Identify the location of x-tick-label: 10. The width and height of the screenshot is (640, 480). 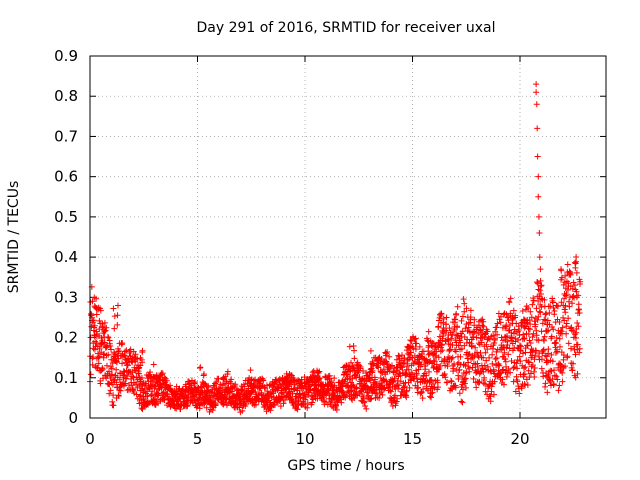
(304, 439).